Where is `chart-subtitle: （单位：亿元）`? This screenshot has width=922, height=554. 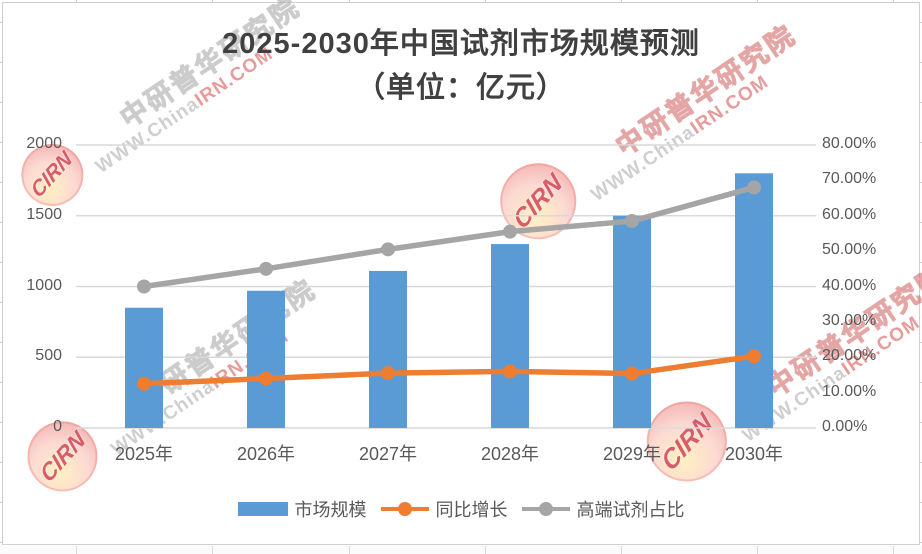
chart-subtitle: （单位：亿元） is located at coordinates (460, 88).